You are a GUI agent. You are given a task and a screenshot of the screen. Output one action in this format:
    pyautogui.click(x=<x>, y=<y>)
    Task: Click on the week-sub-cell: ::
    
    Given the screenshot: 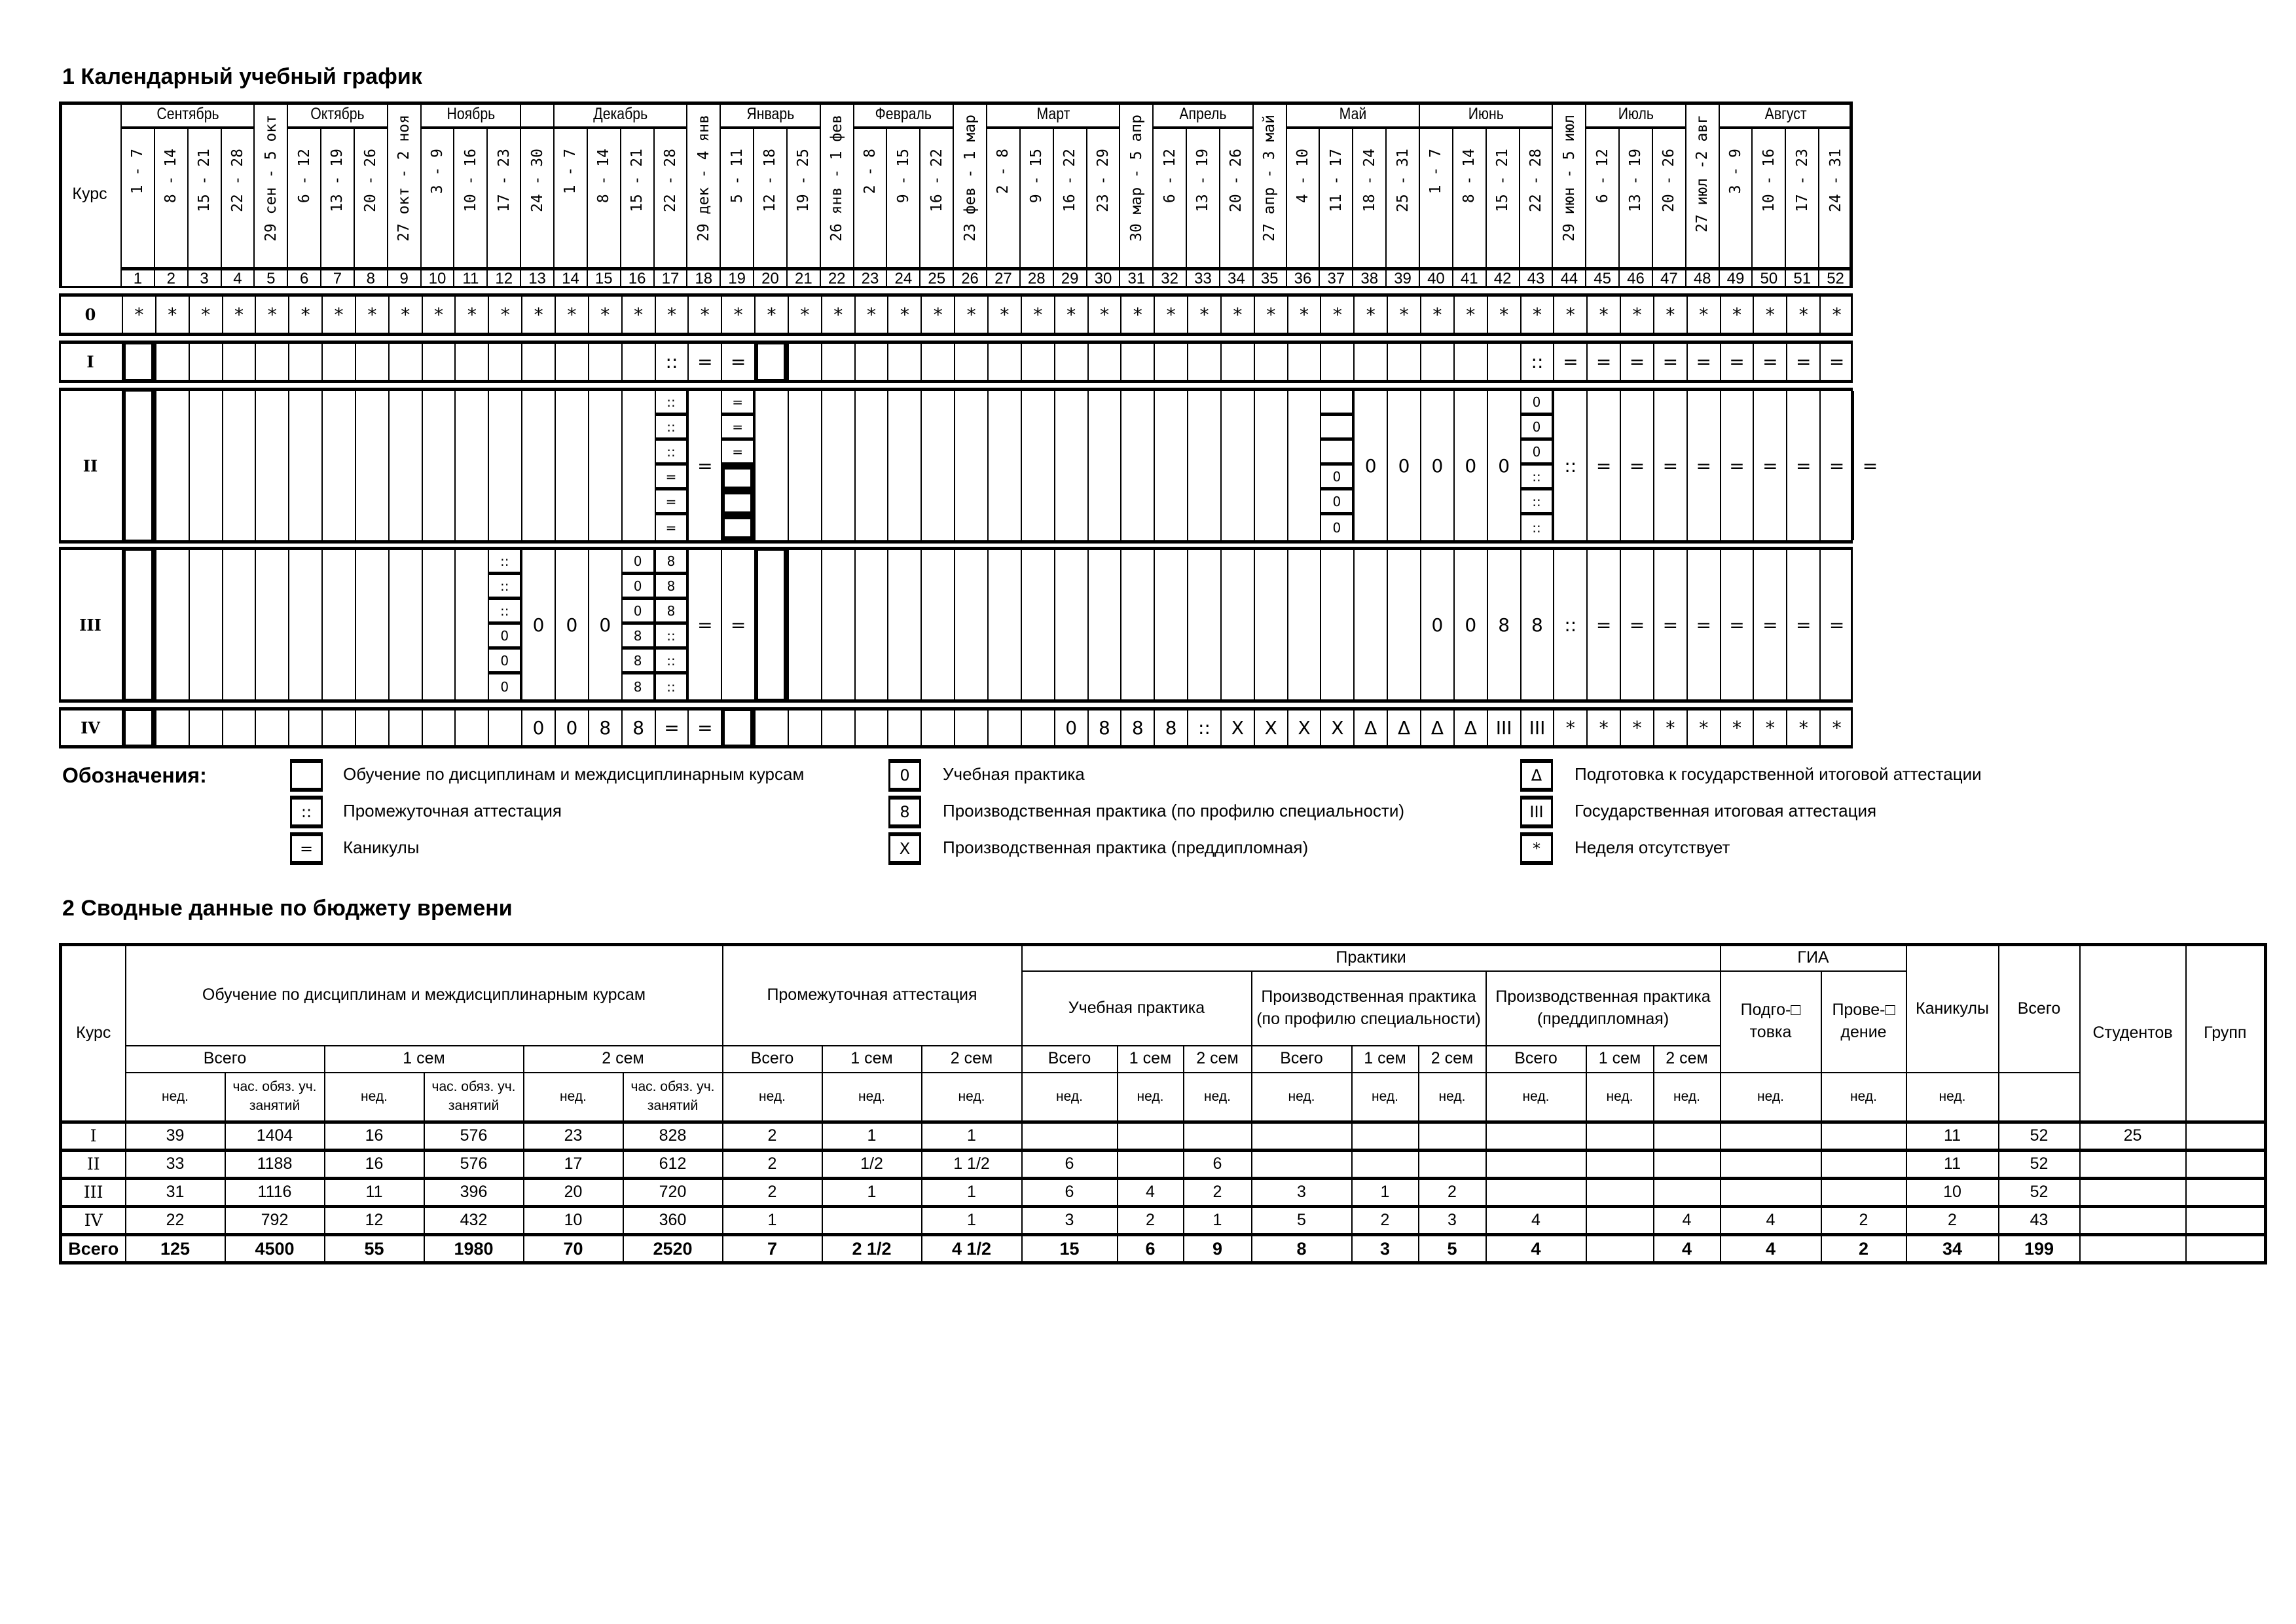 What is the action you would take?
    pyautogui.click(x=1537, y=527)
    